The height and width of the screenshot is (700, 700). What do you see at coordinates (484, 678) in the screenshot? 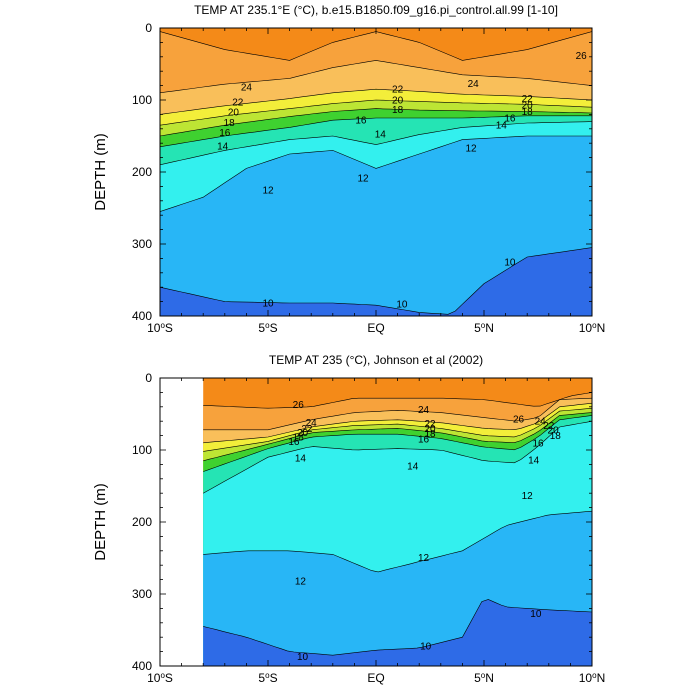
I see `x-tick-label: 5oN` at bounding box center [484, 678].